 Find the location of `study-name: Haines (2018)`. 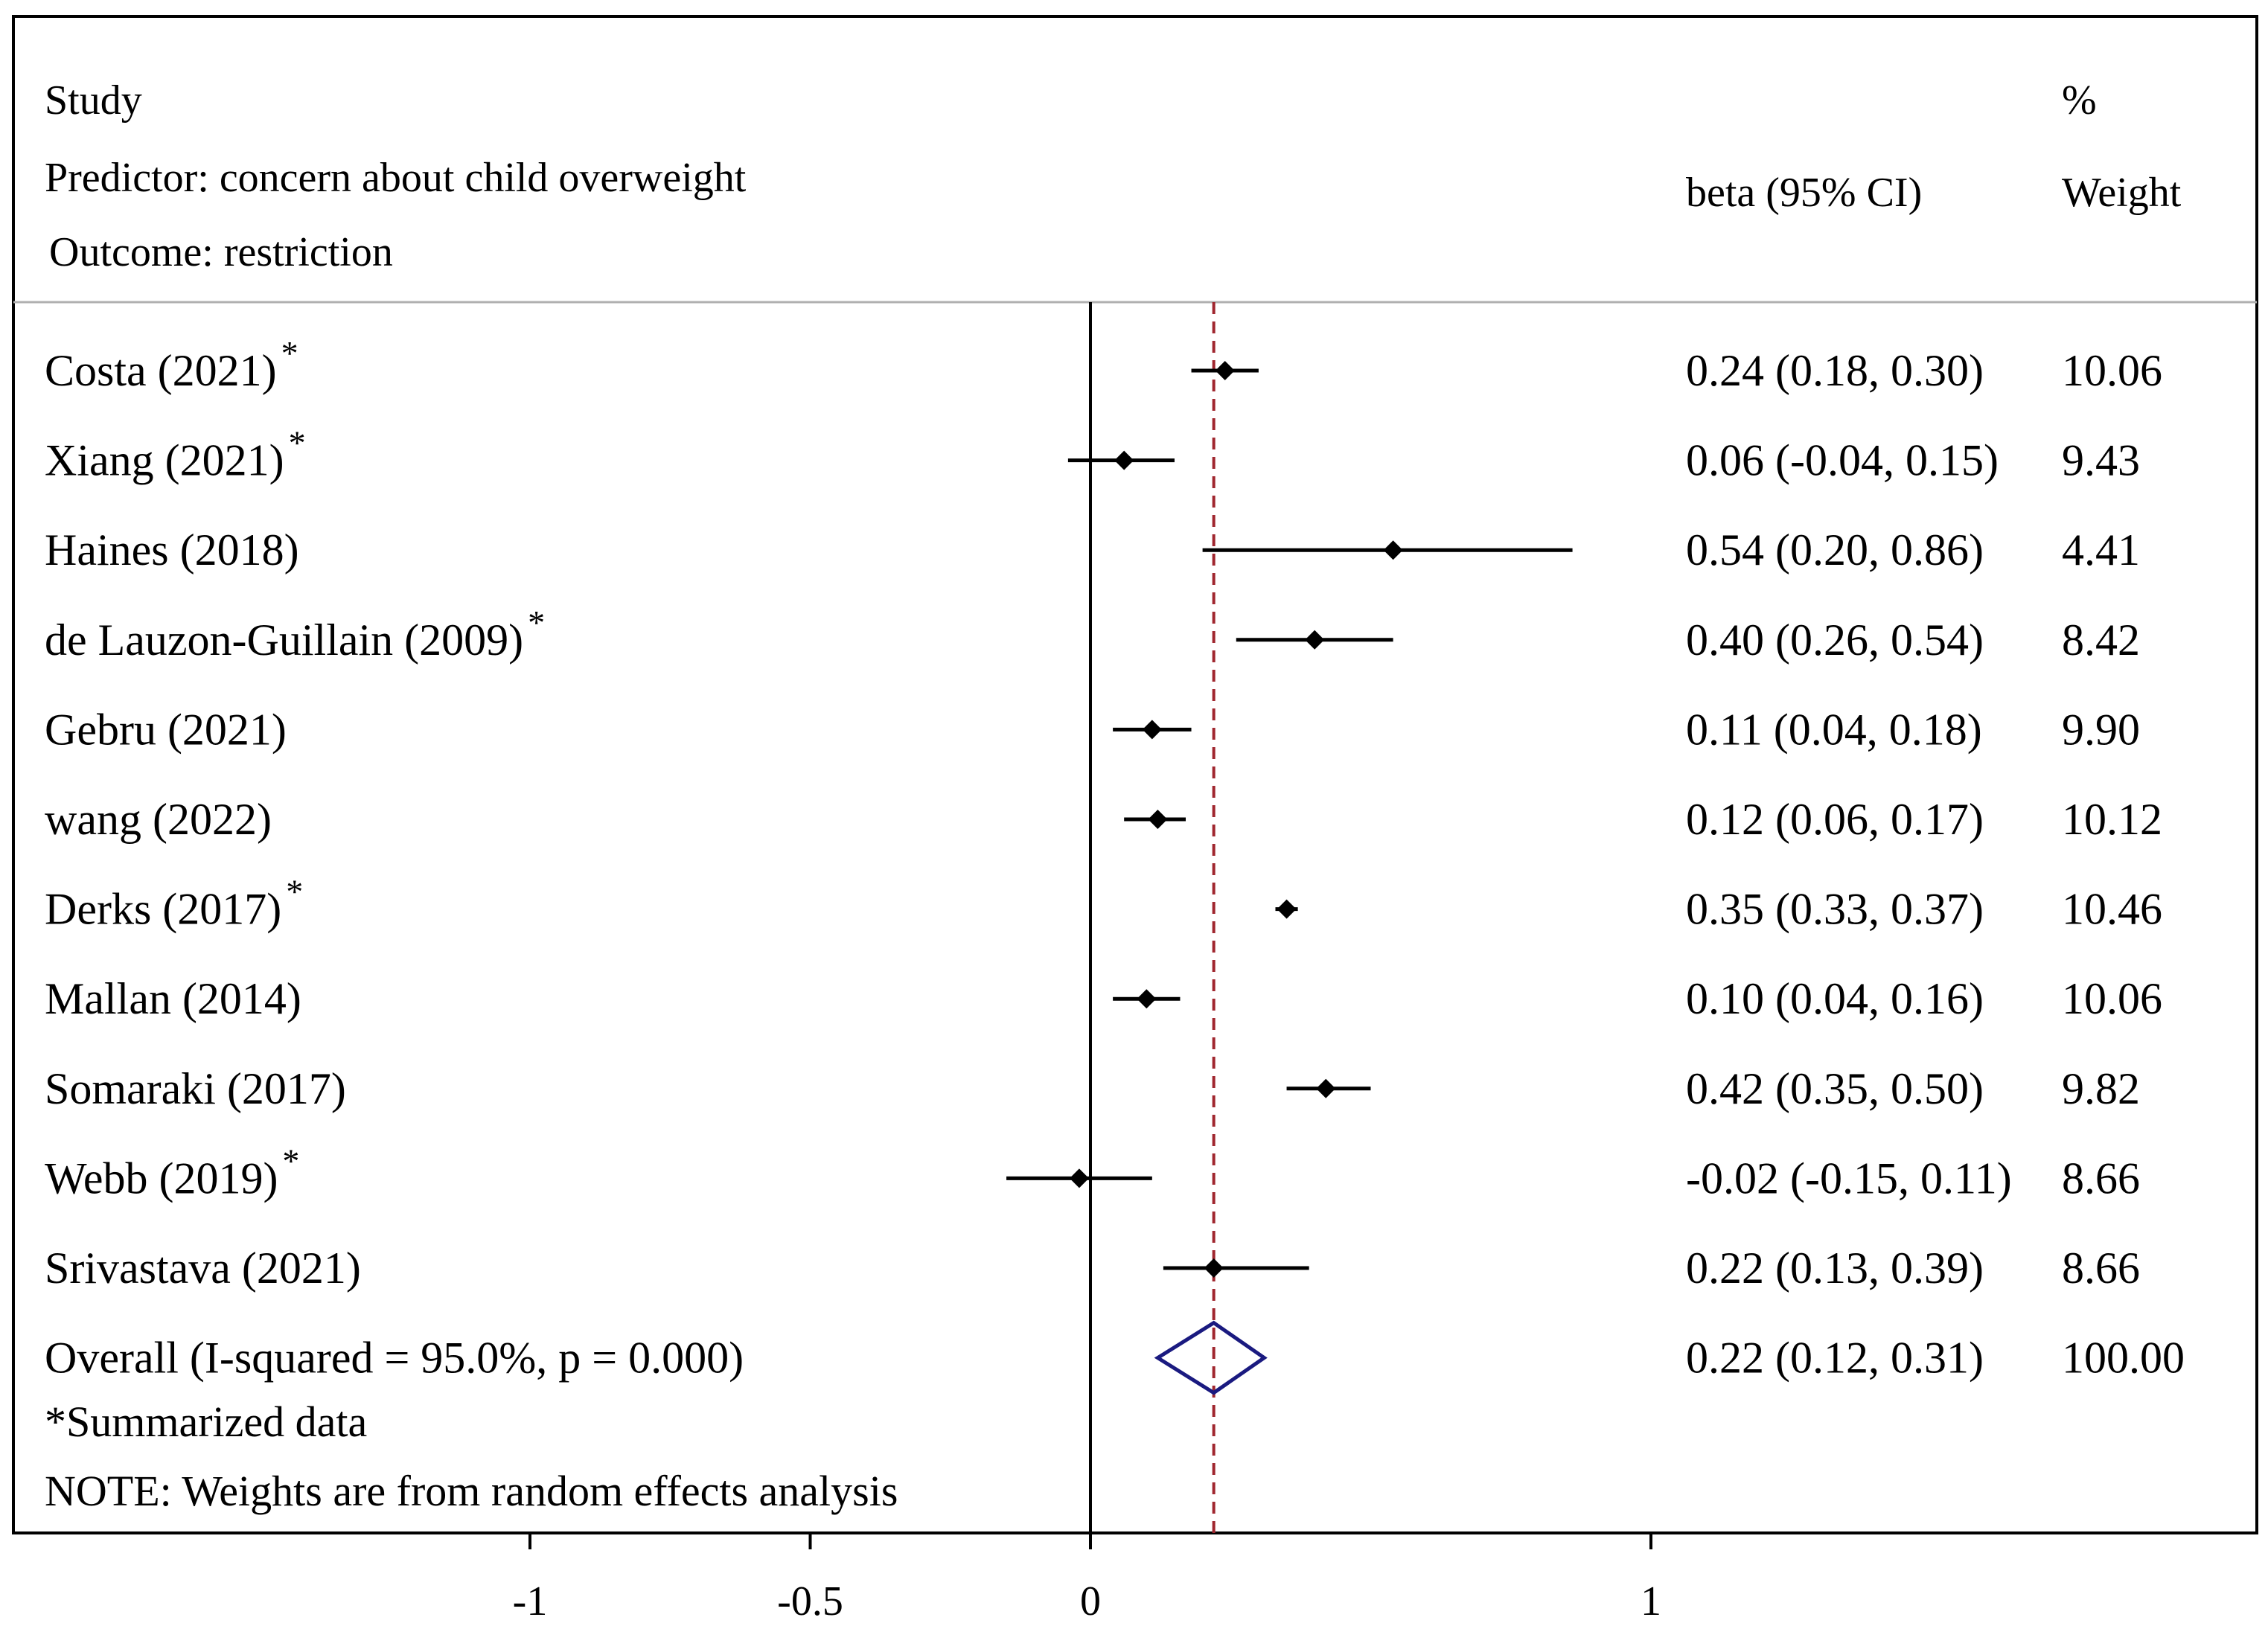

study-name: Haines (2018) is located at coordinates (172, 549).